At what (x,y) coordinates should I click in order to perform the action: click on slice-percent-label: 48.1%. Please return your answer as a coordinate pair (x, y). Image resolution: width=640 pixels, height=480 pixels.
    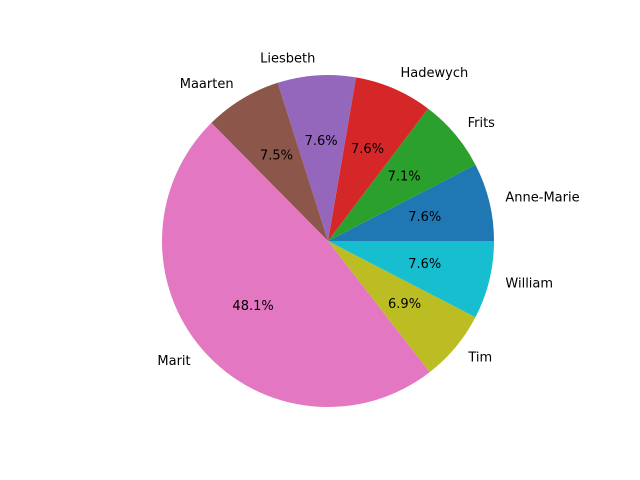
    Looking at the image, I should click on (252, 306).